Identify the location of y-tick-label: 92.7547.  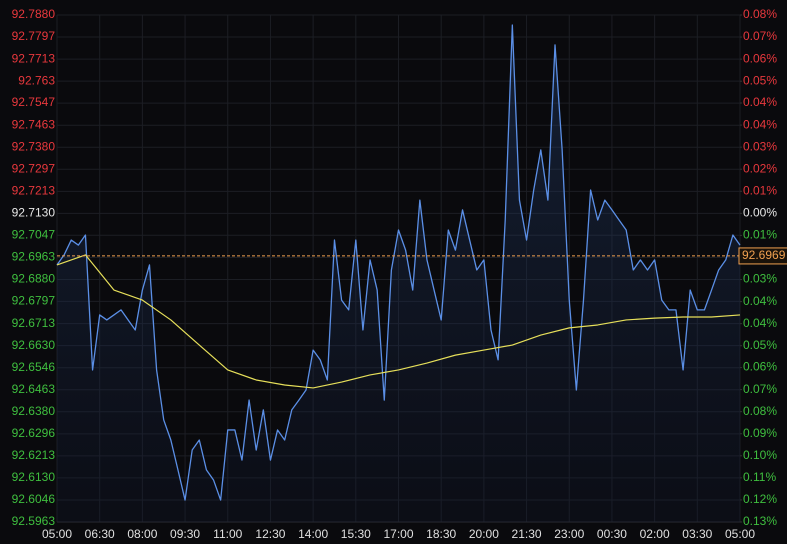
(34, 102).